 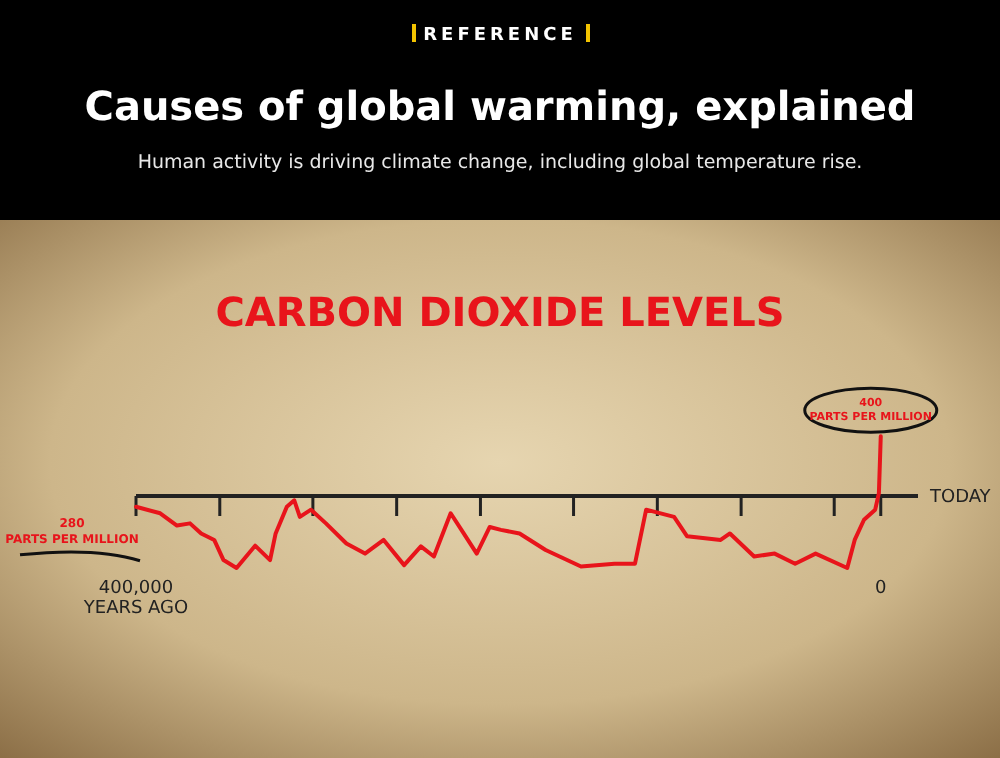 I want to click on text: REFERENCE, so click(x=500, y=36).